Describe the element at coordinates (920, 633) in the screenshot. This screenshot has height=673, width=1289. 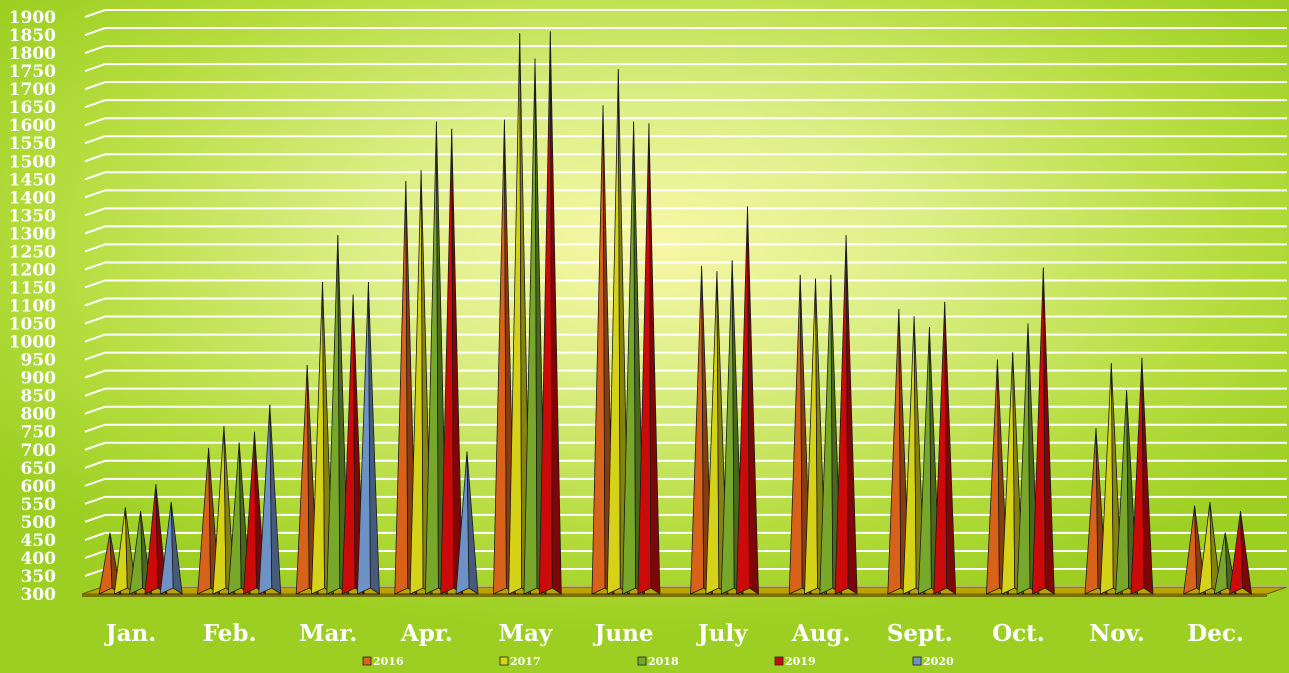
I see `x-tick-label: Sept.` at that location.